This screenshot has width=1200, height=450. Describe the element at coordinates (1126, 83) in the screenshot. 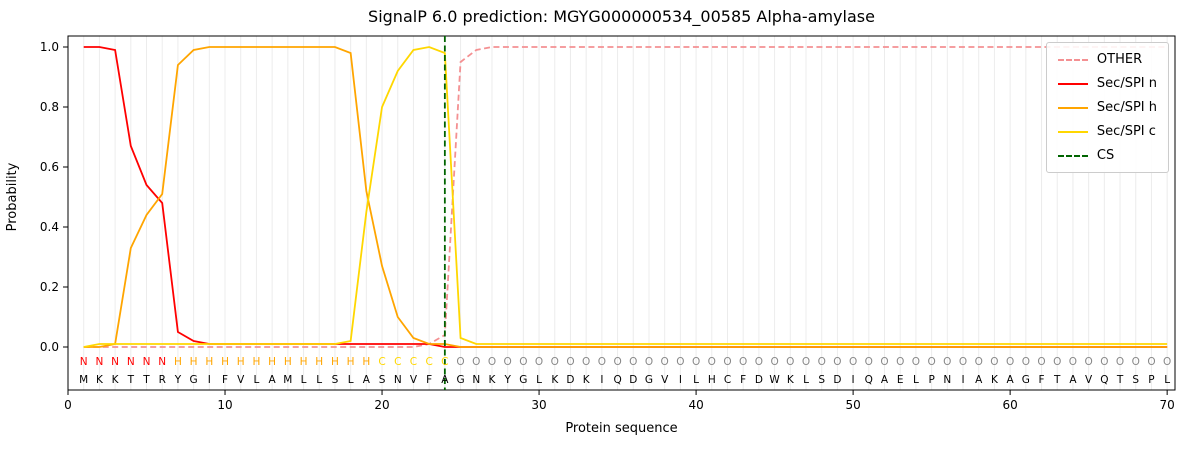

I see `legend-label: Sec/SPI n` at that location.